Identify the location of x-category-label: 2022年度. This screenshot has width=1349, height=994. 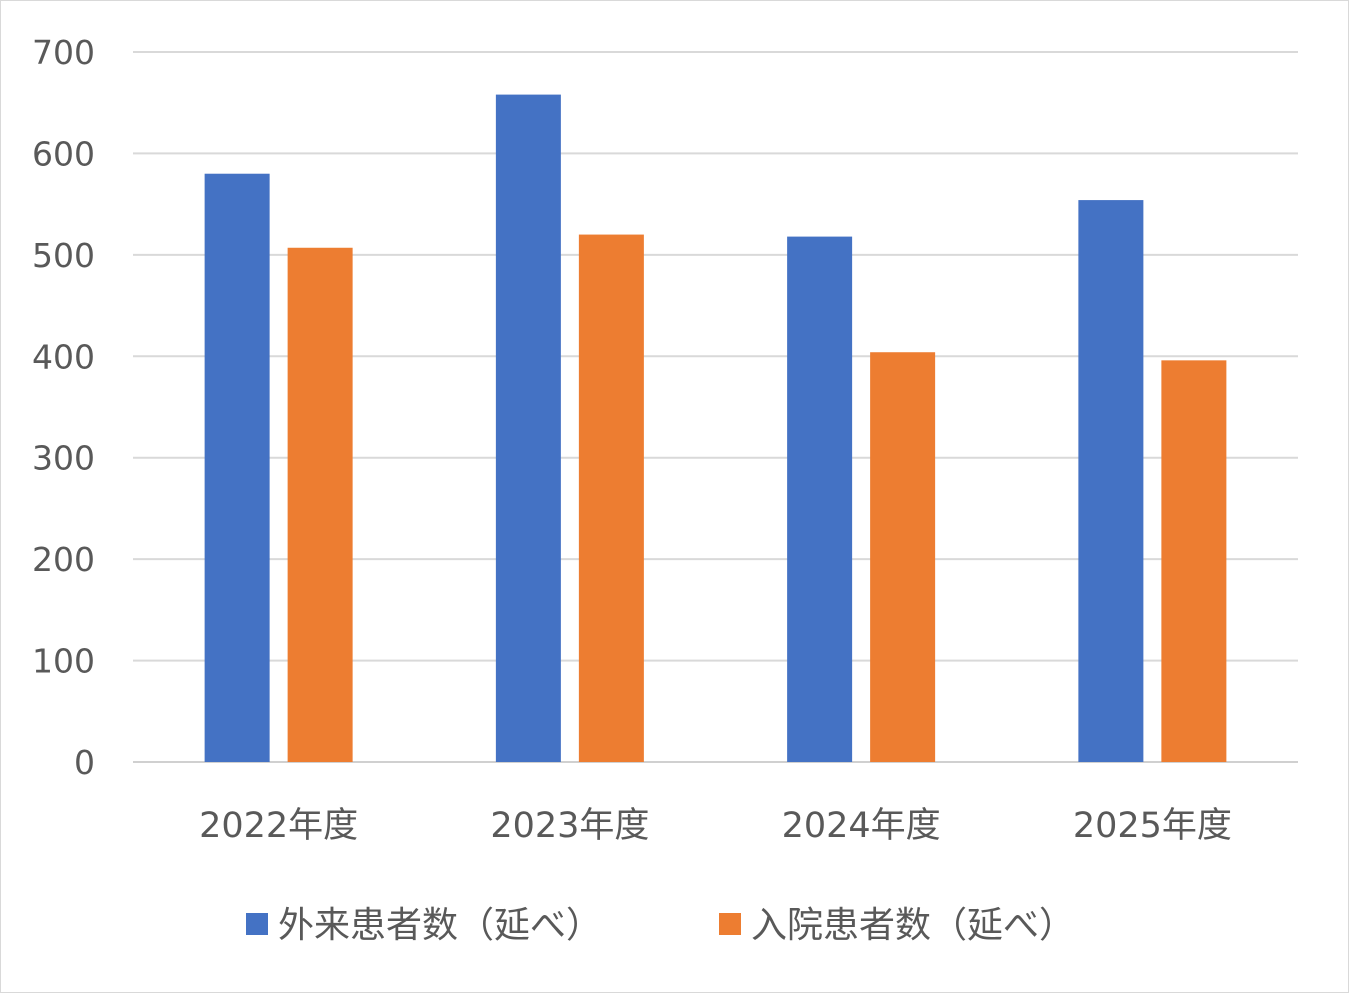
(278, 826).